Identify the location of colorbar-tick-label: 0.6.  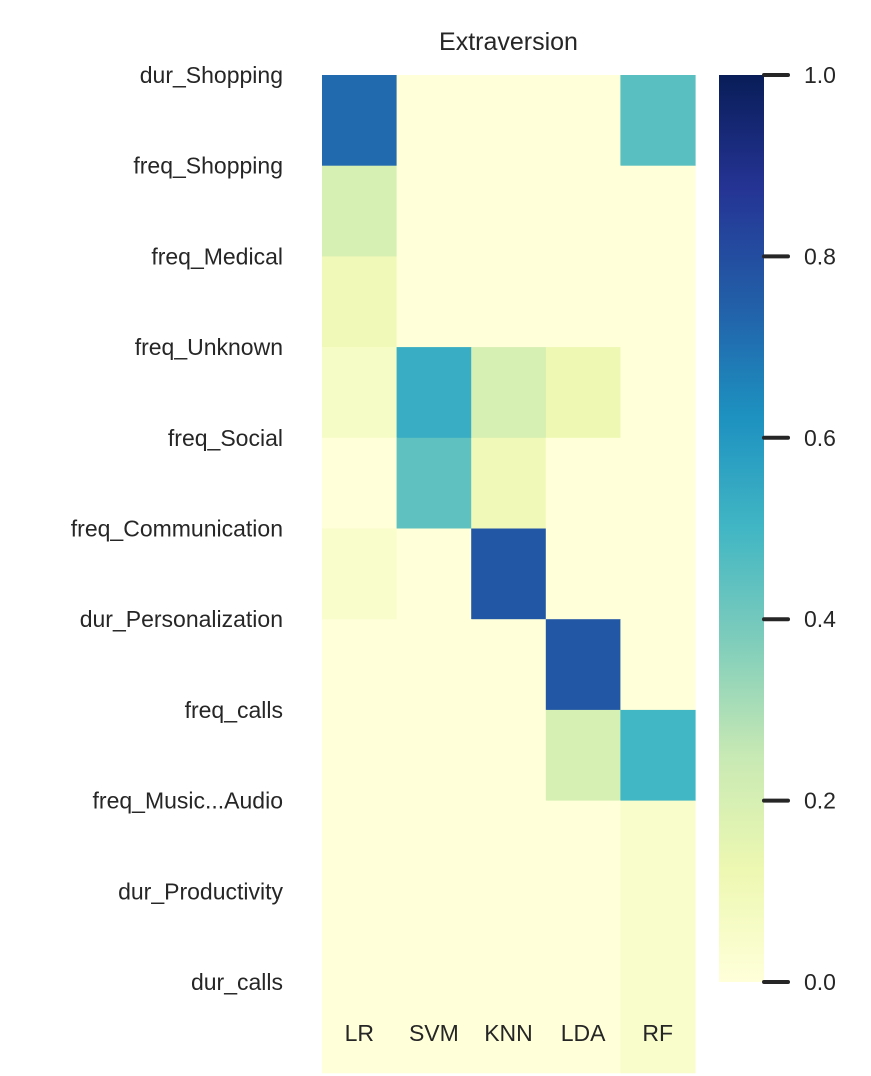
(820, 438).